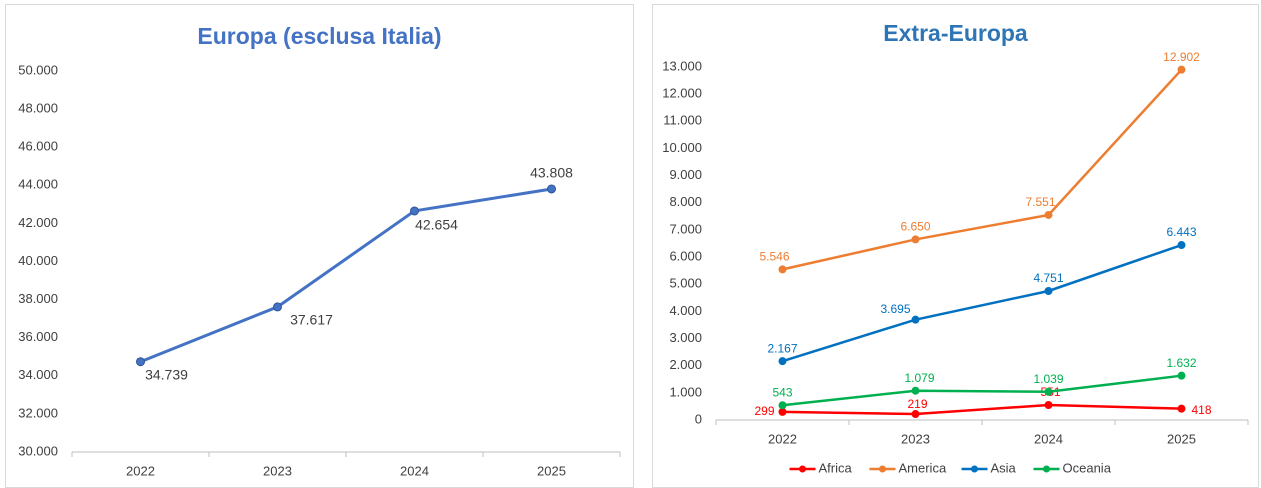 This screenshot has width=1261, height=488. I want to click on y-tick-label: 7.000, so click(685, 228).